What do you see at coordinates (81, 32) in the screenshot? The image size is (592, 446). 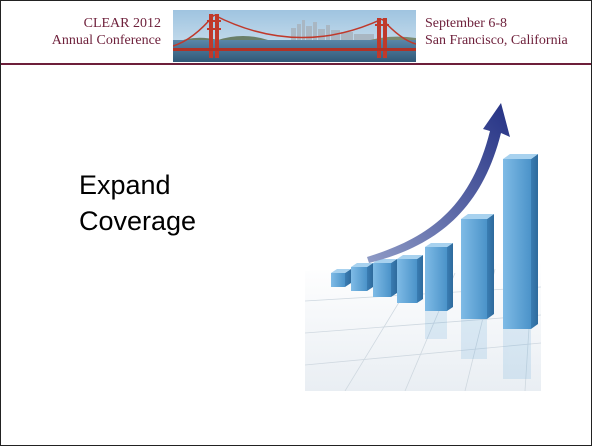 I see `conference-name: CLEAR 2012 Annual Conference` at bounding box center [81, 32].